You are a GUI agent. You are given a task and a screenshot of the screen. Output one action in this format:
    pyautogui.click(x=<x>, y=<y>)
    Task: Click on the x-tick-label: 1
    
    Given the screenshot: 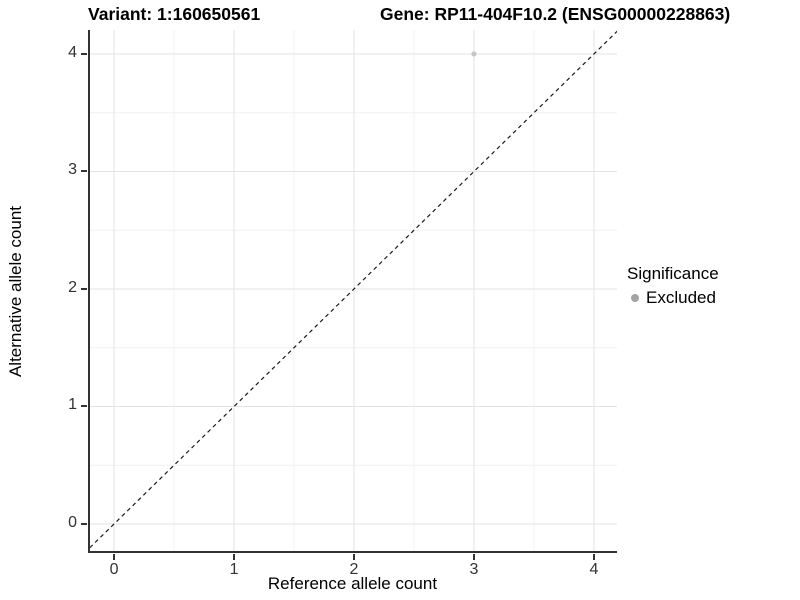 What is the action you would take?
    pyautogui.click(x=234, y=569)
    